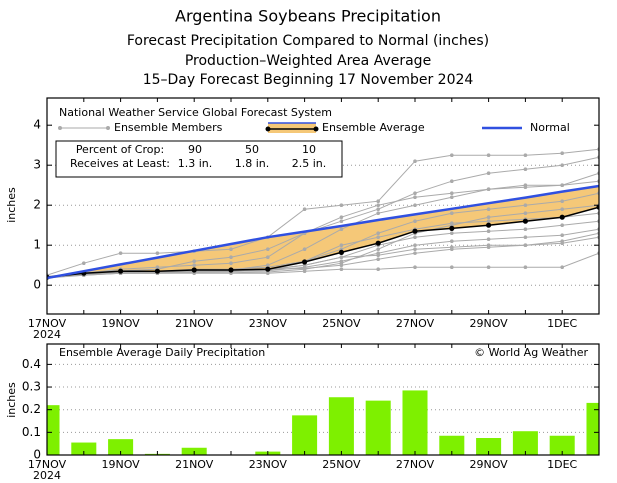 This screenshot has width=617, height=483. What do you see at coordinates (31, 364) in the screenshot?
I see `y-tick-label: 0.4` at bounding box center [31, 364].